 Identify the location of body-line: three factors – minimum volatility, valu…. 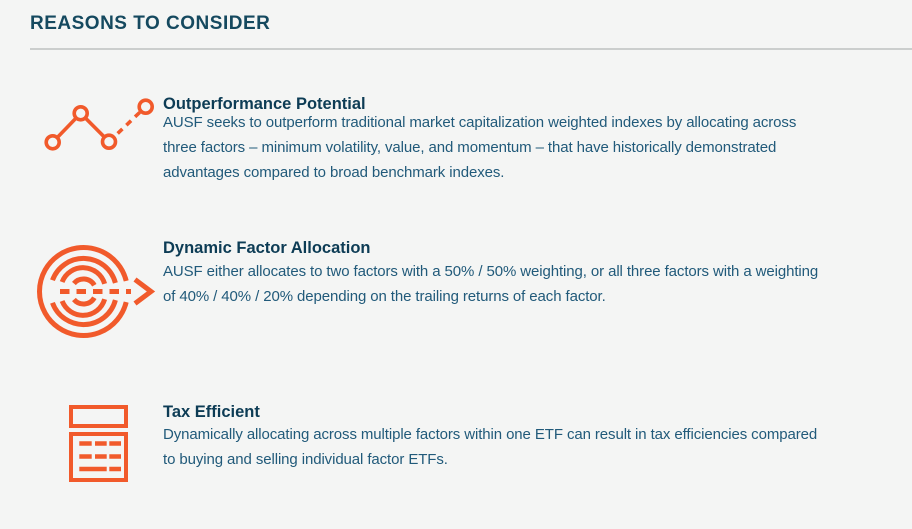
(470, 147).